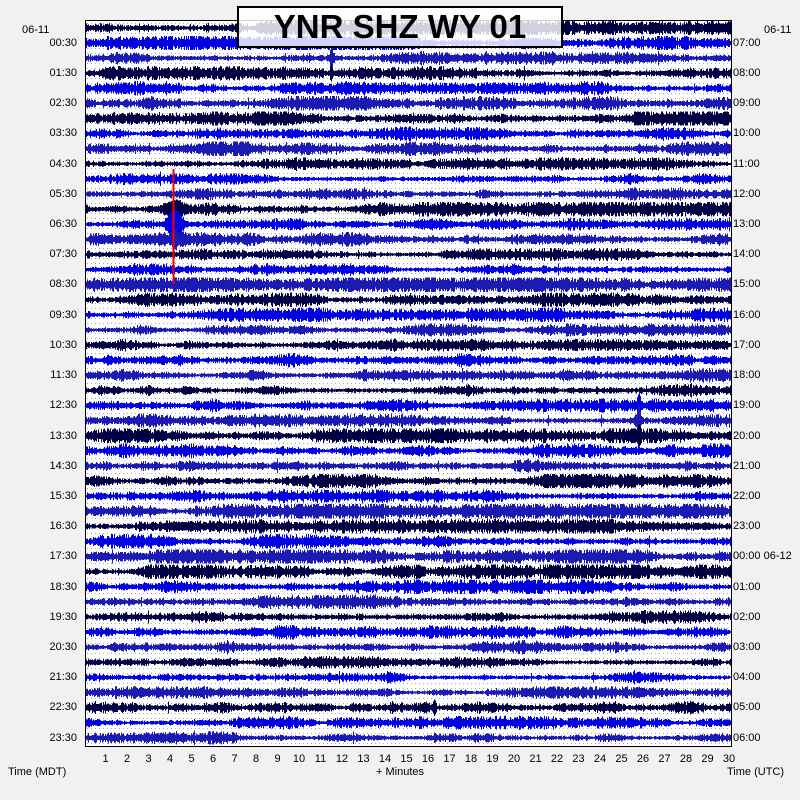  Describe the element at coordinates (105, 759) in the screenshot. I see `minute-tick-label: 1` at that location.